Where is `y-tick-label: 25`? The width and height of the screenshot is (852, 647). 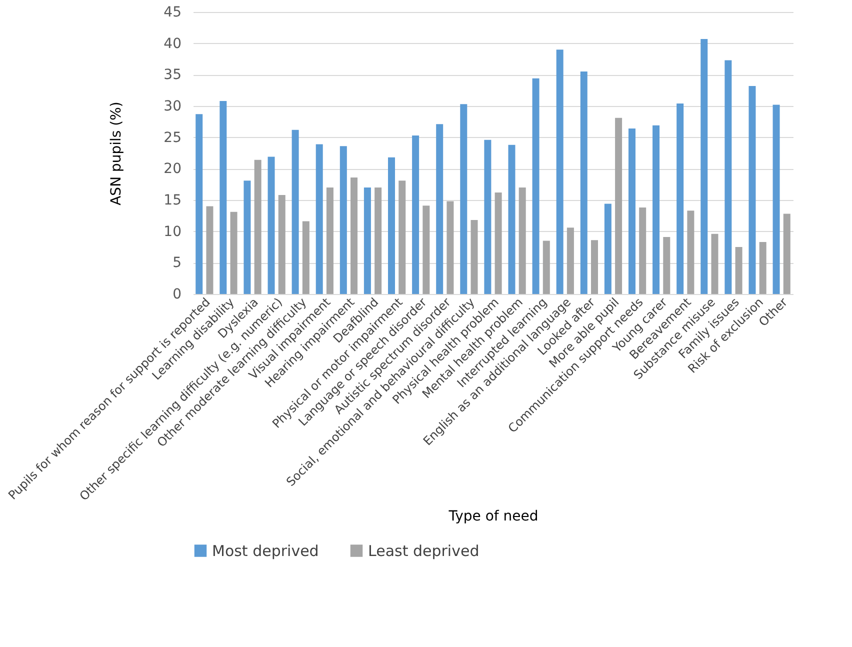 y-tick-label: 25 is located at coordinates (173, 138).